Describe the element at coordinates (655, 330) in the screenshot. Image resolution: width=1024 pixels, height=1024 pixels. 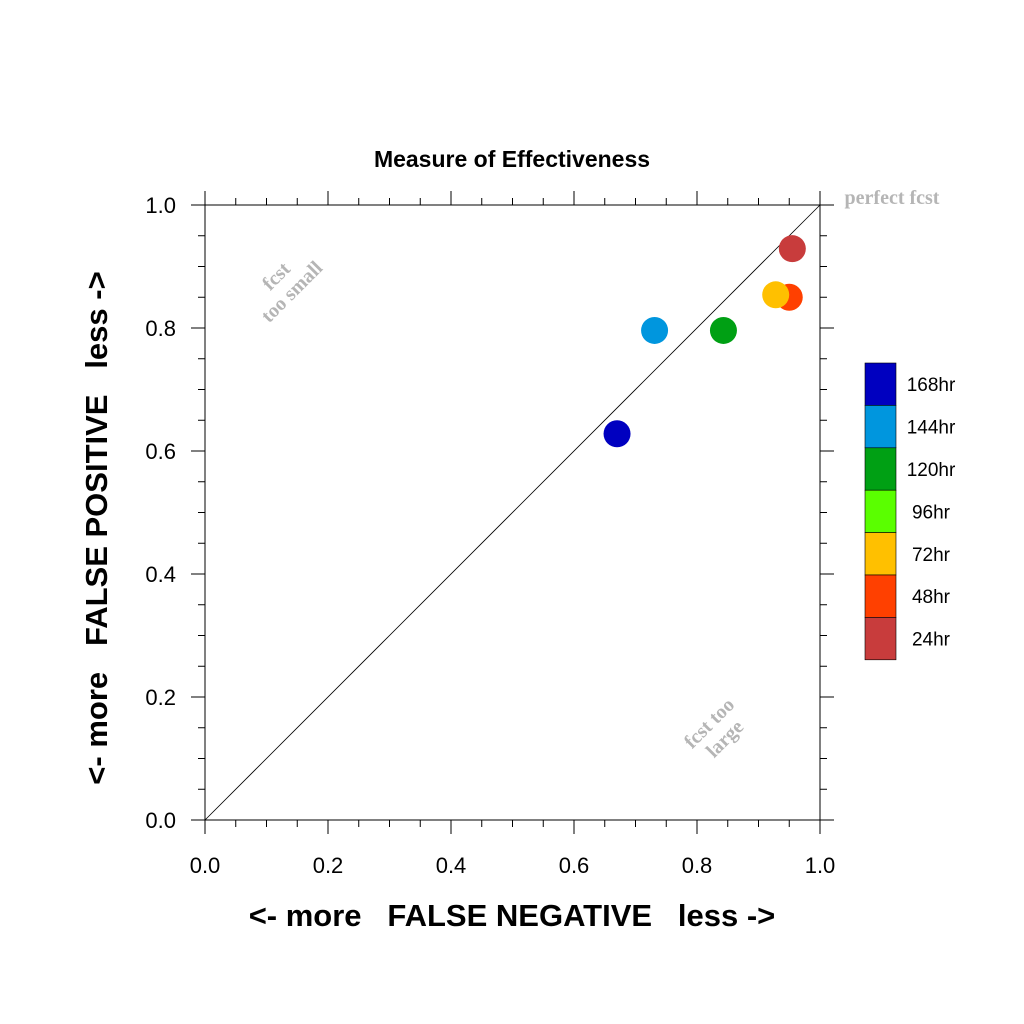
I see `point-144hr` at that location.